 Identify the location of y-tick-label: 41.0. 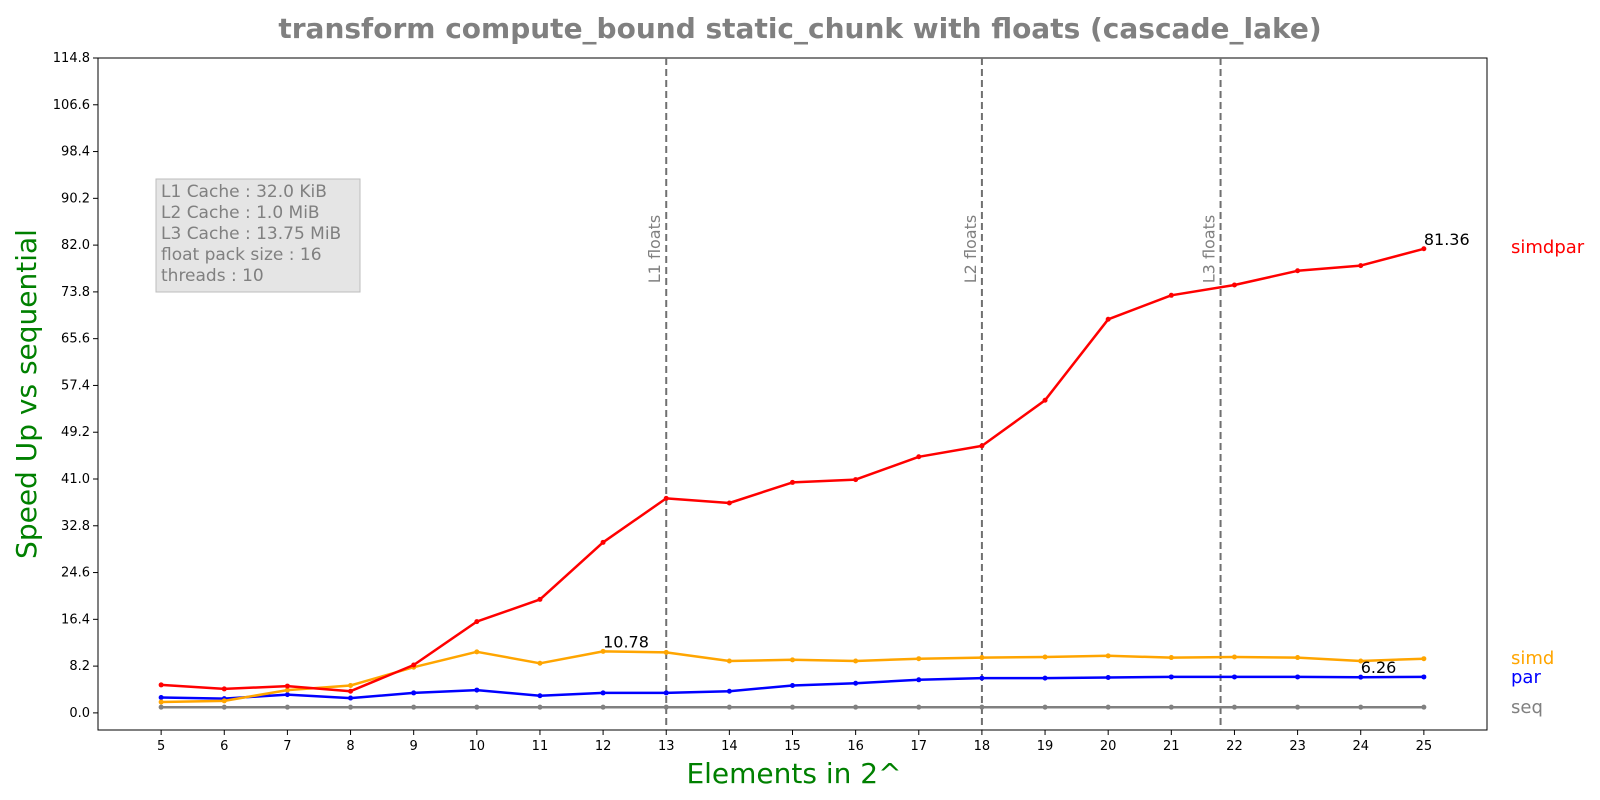
(75, 479).